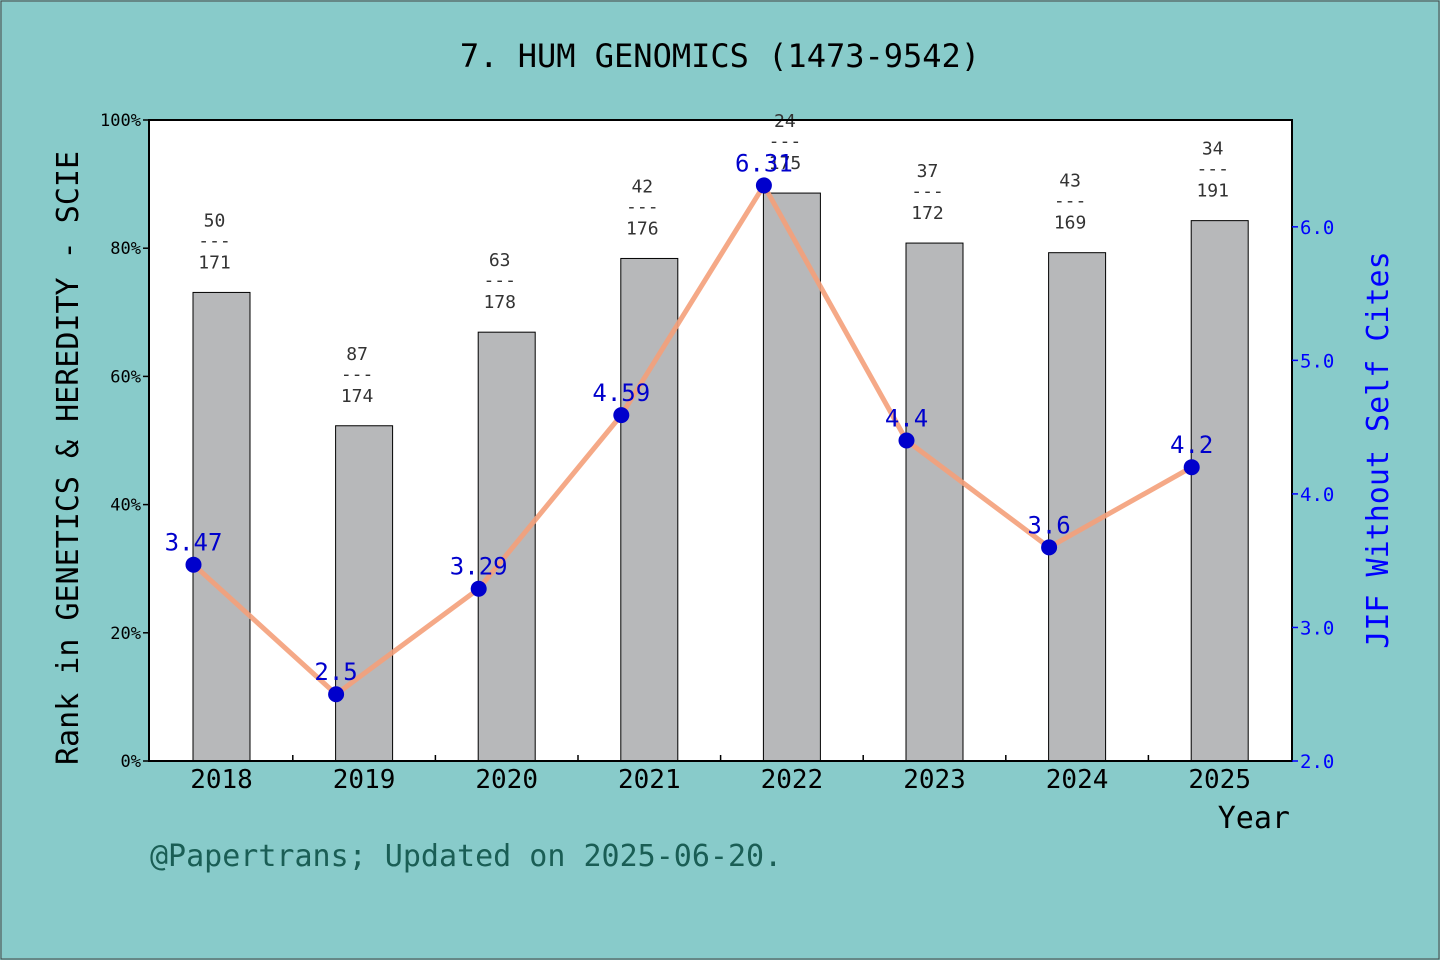  I want to click on jif-value-label: 4.59, so click(621, 393).